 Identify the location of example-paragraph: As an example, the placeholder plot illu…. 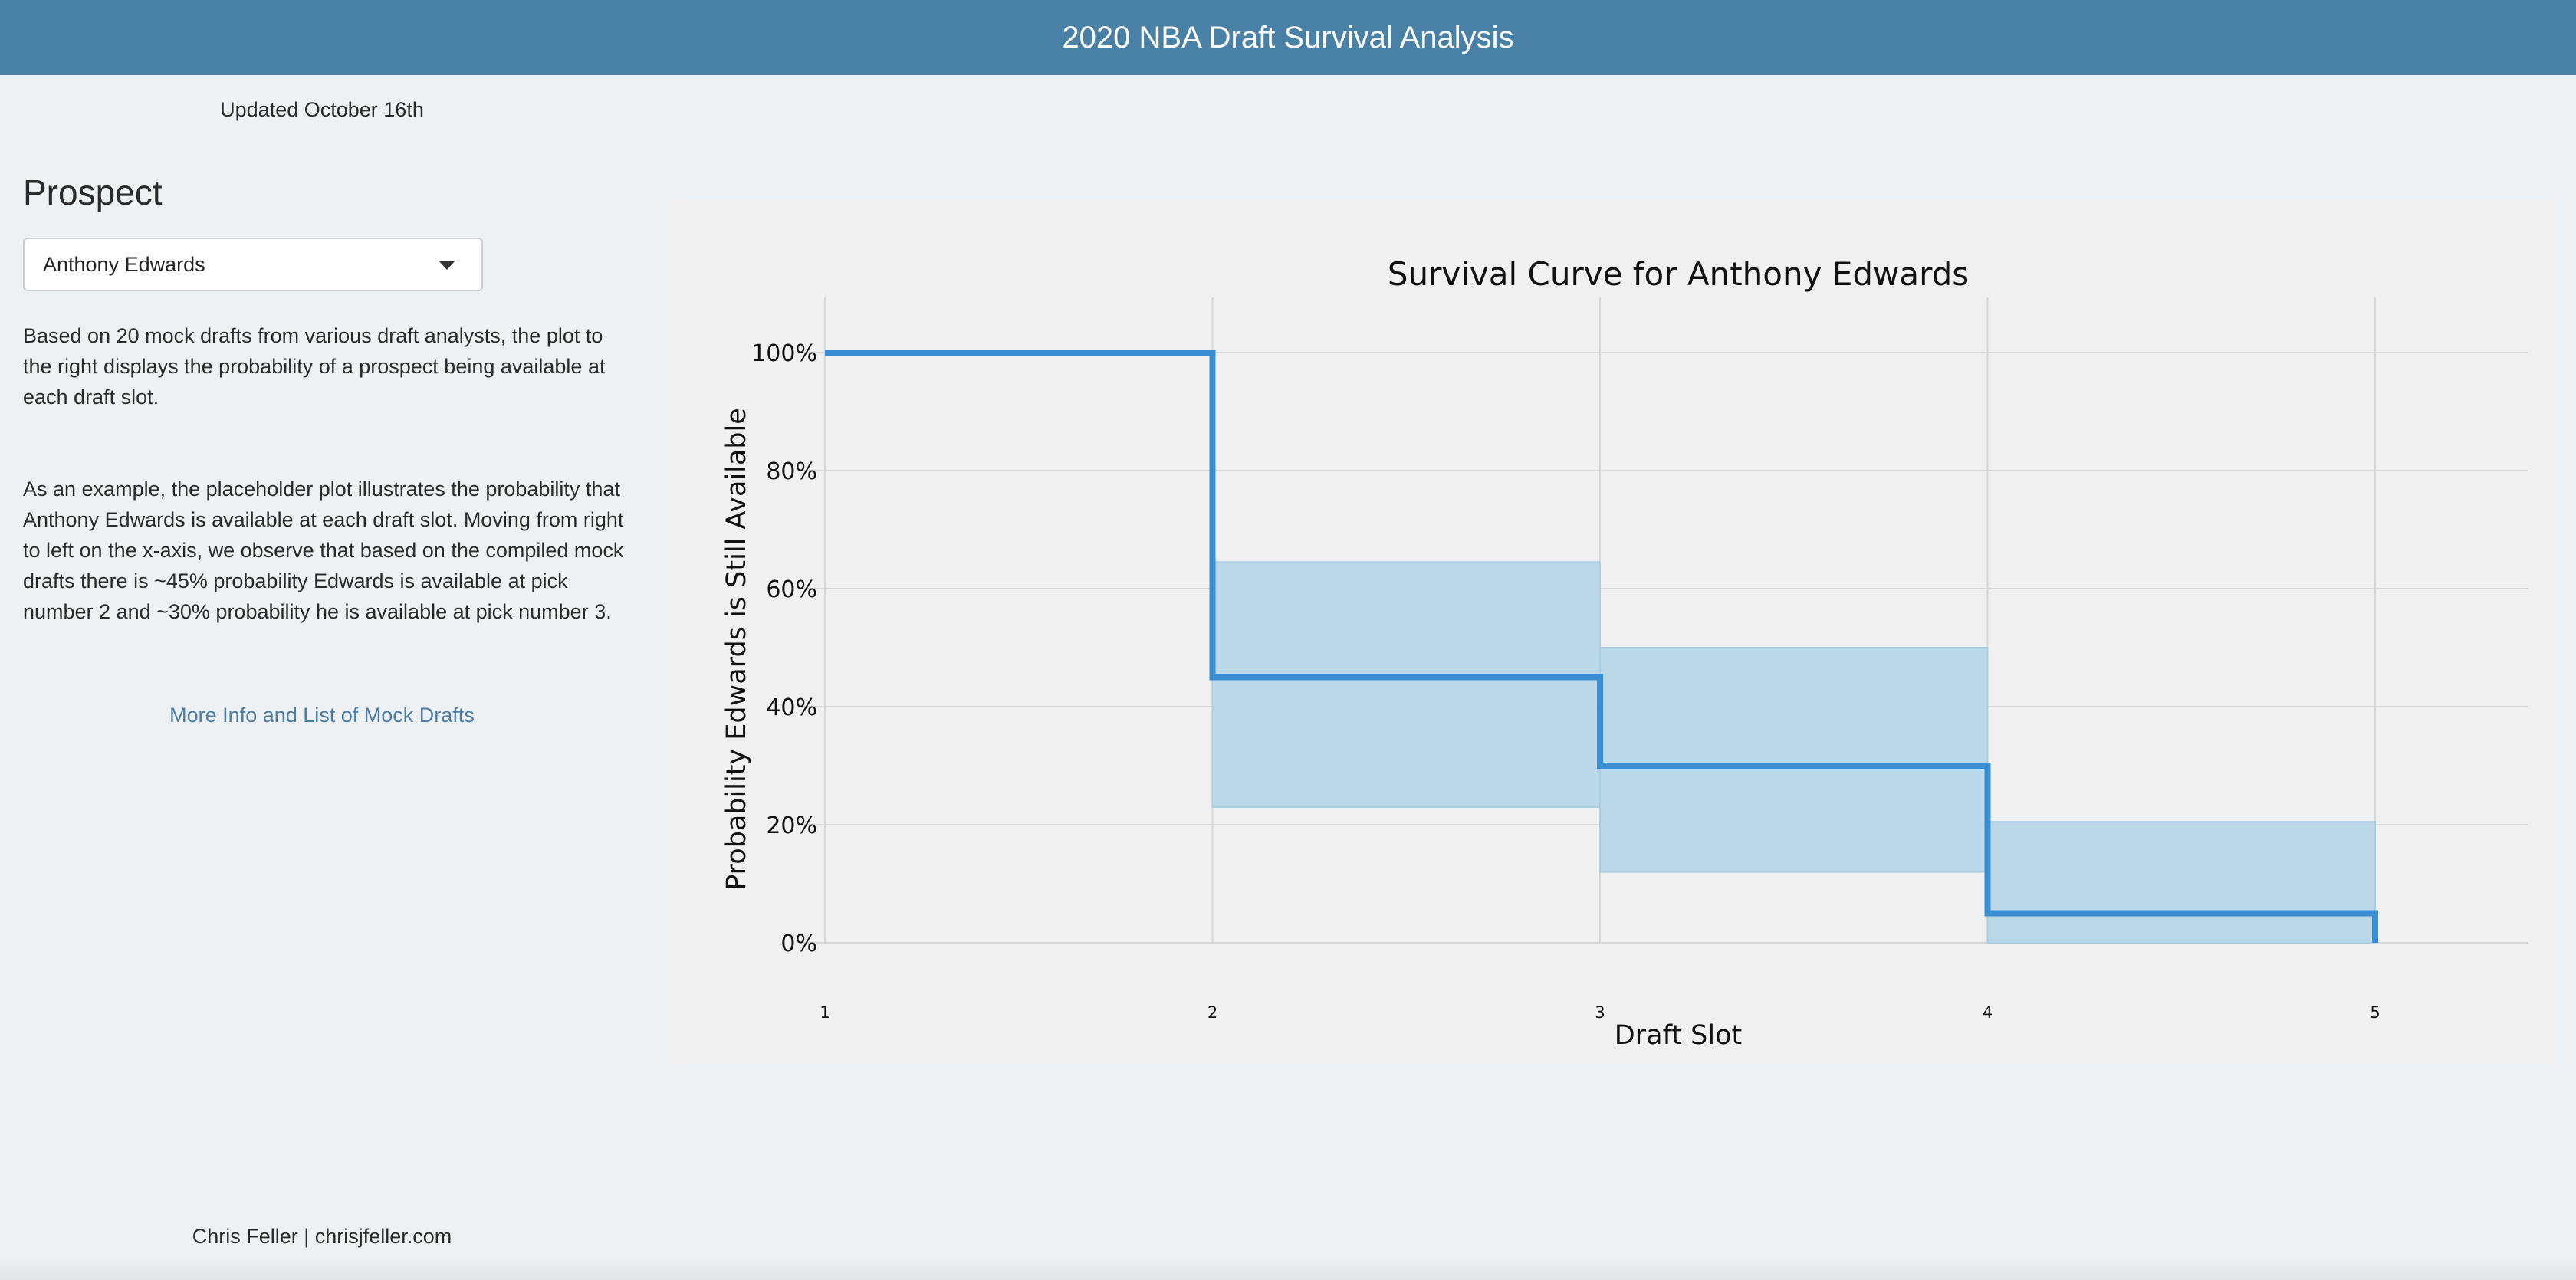
(323, 550).